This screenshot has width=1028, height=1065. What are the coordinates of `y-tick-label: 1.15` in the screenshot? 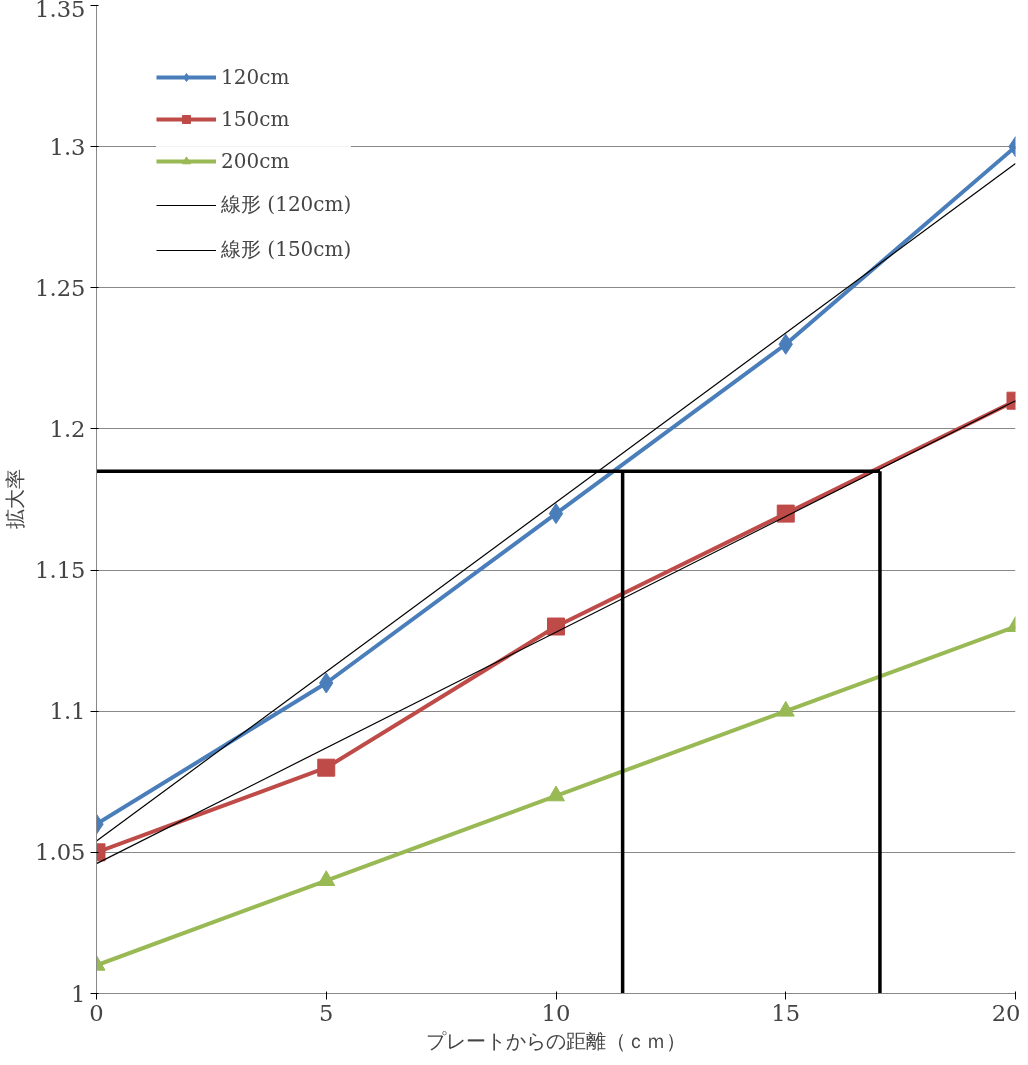 It's located at (60, 570).